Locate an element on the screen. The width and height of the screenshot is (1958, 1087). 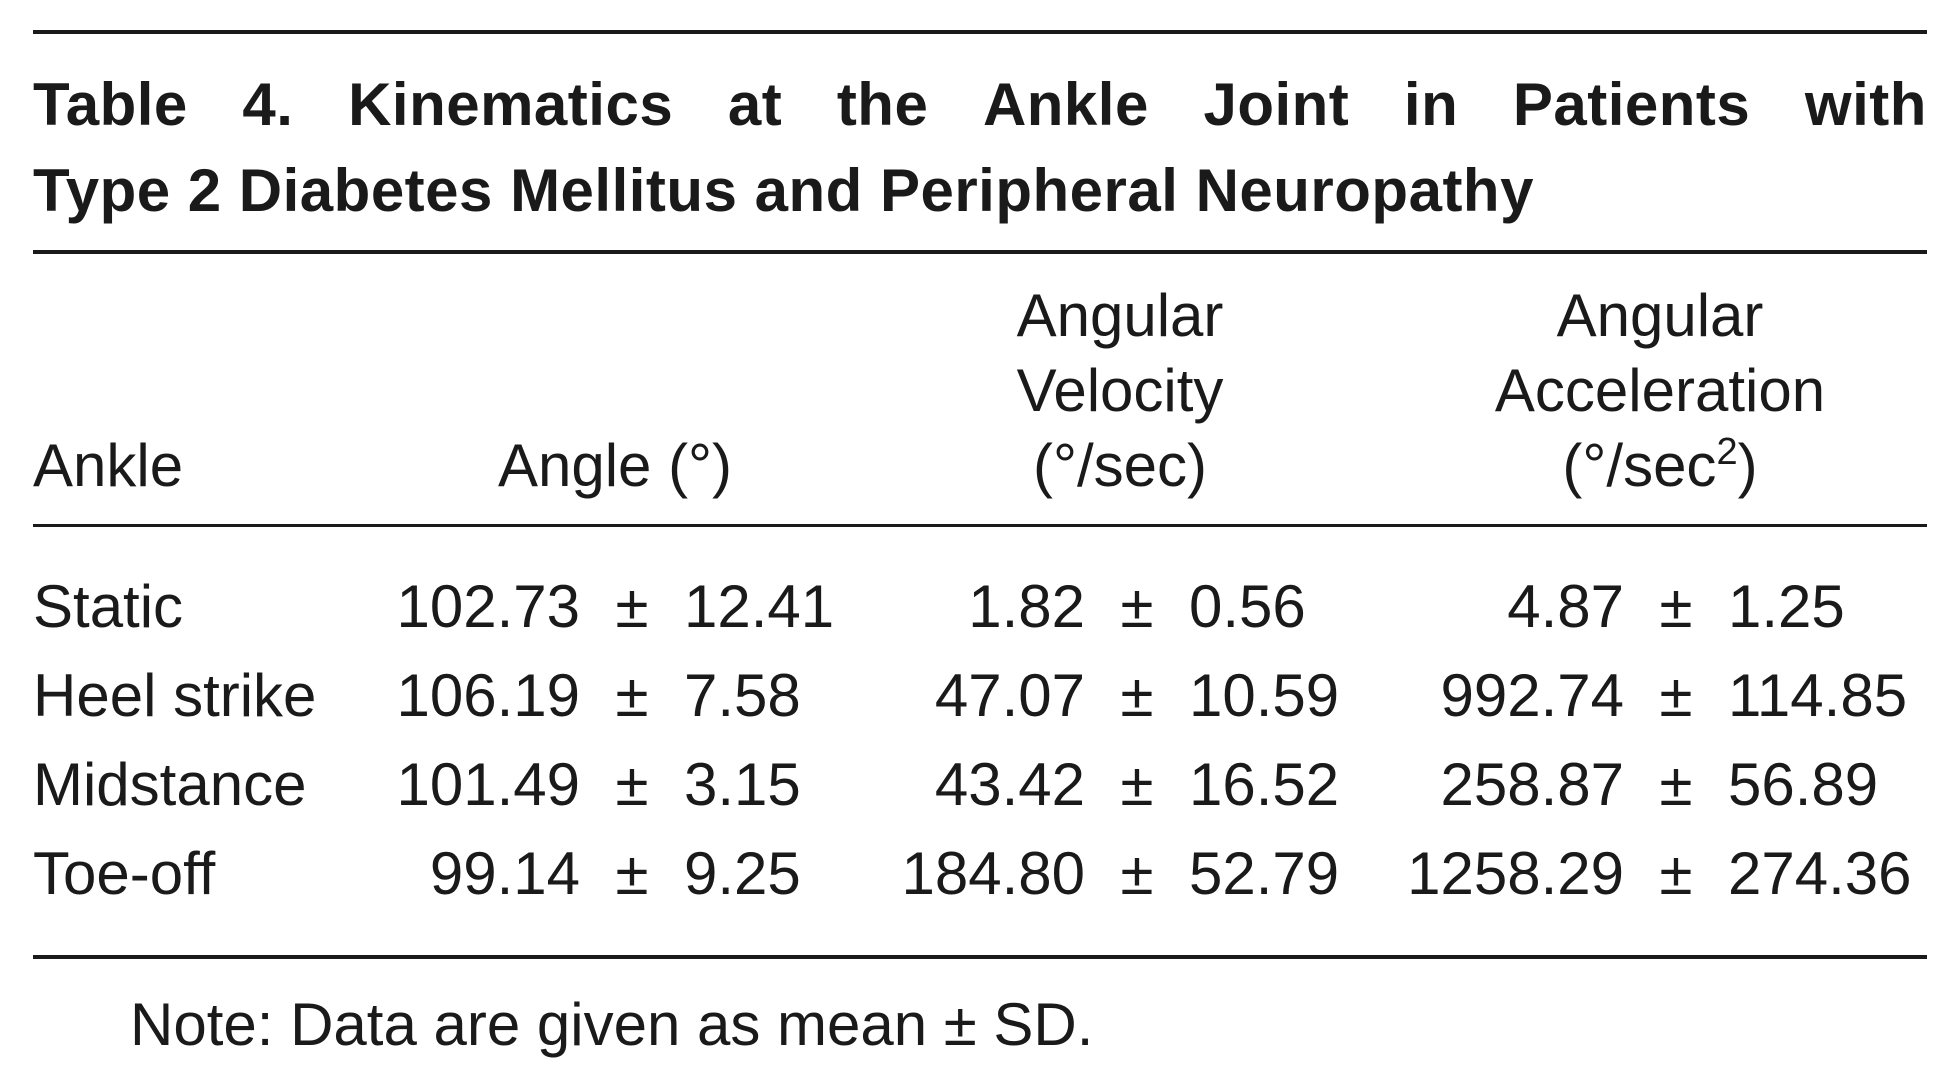
velocity-sd: 10.59 is located at coordinates (1264, 695).